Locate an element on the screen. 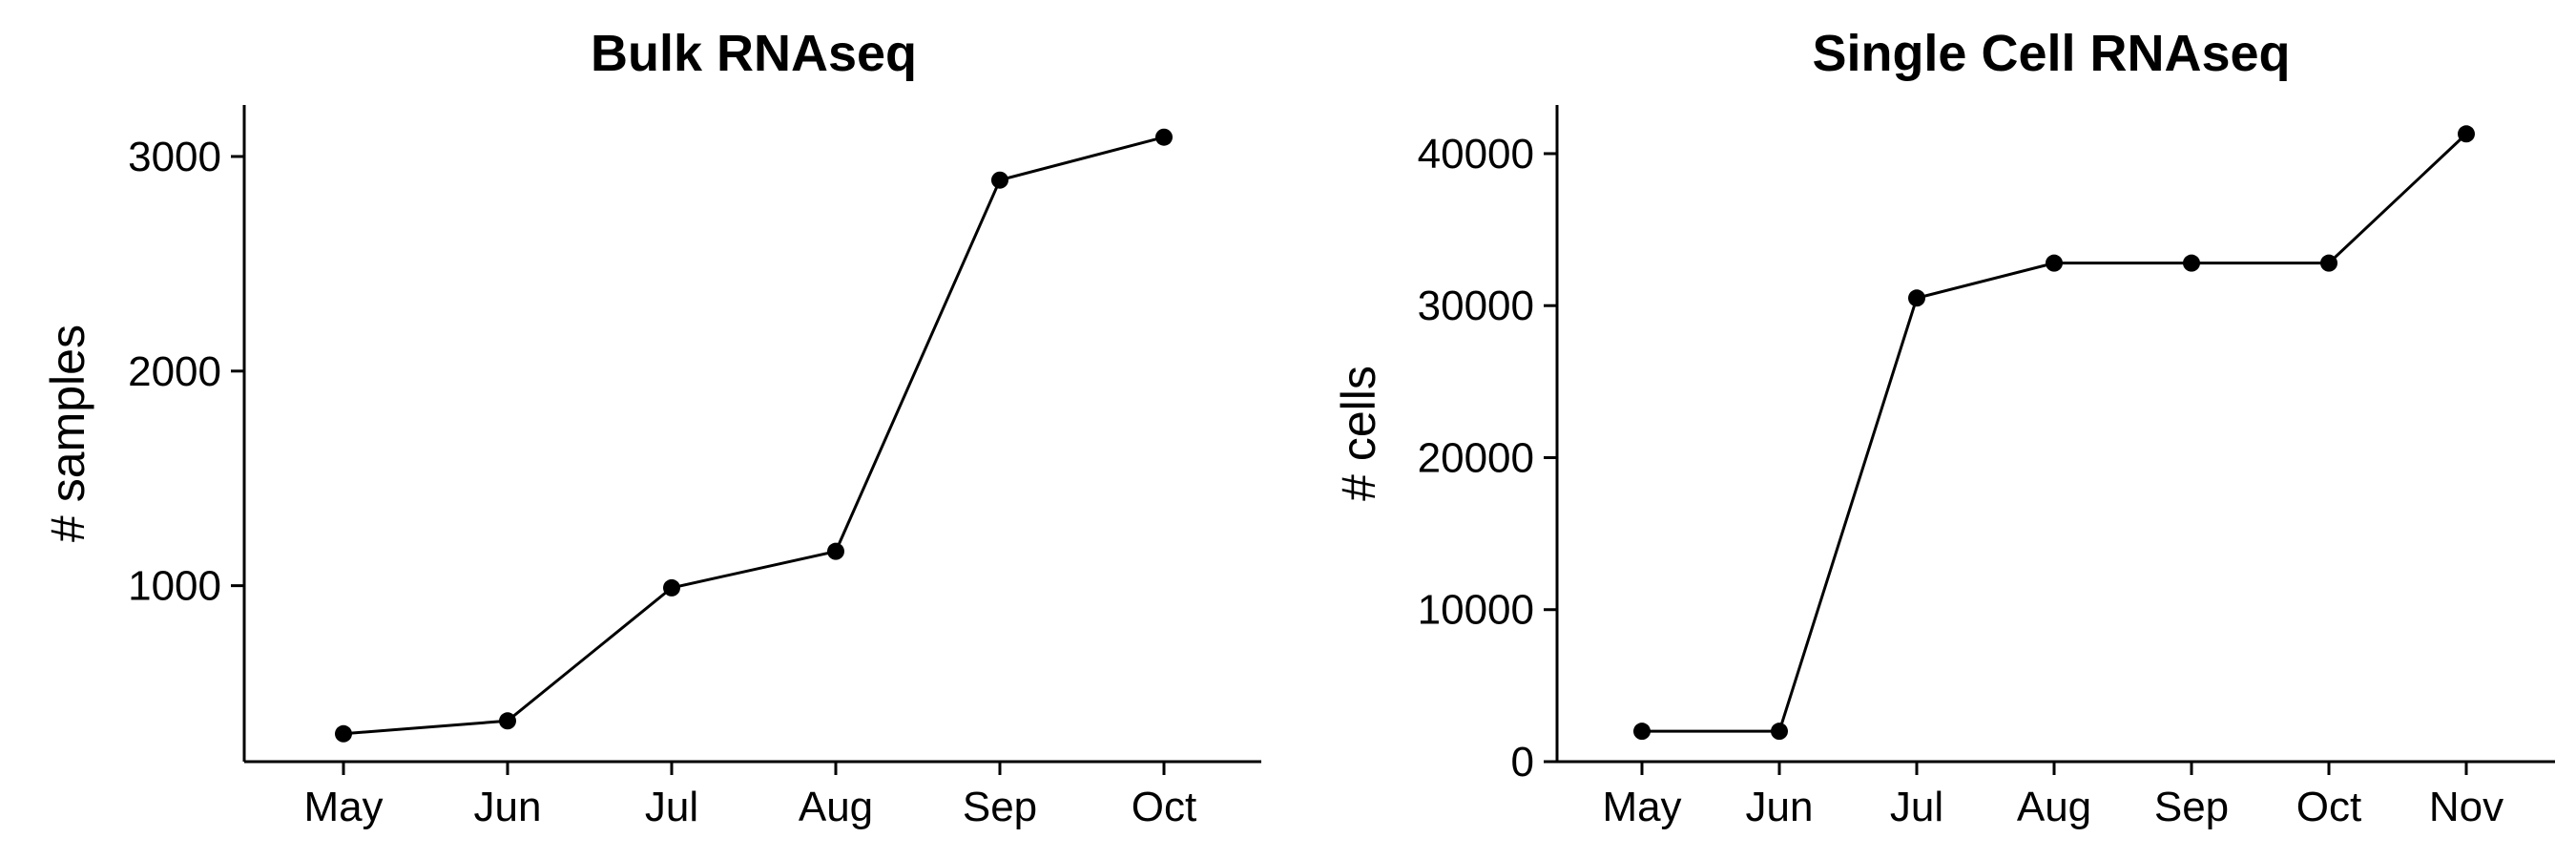 Image resolution: width=2576 pixels, height=859 pixels. sc-y-axis-label: # cells is located at coordinates (1358, 433).